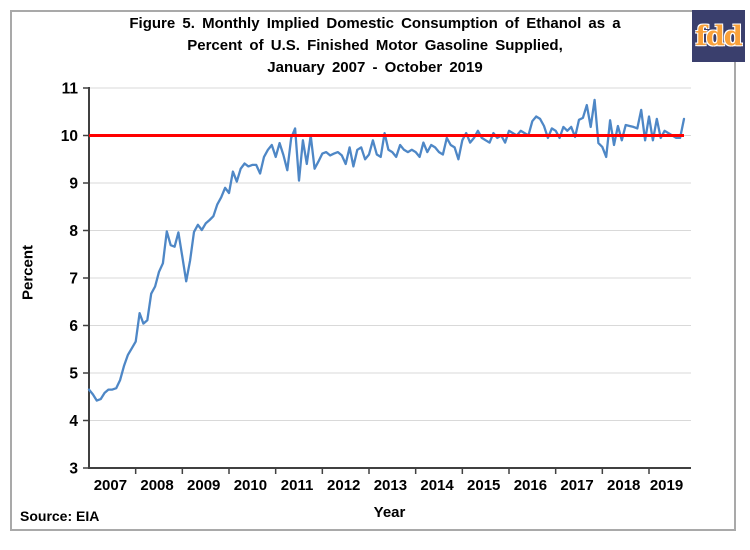  What do you see at coordinates (73, 421) in the screenshot?
I see `svg-text: 4` at bounding box center [73, 421].